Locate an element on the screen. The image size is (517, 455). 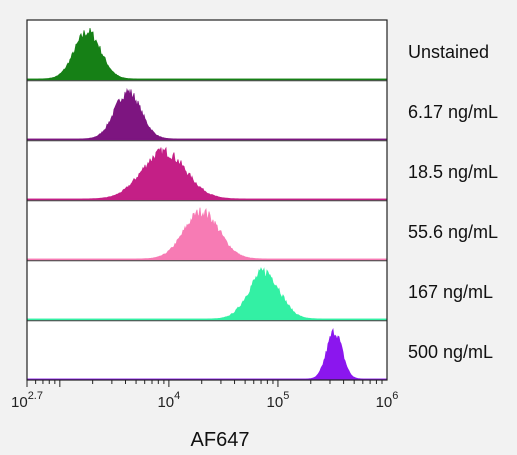
x-axis: 102.7 10⁴ 10⁵ 10⁶ is located at coordinates (204, 395).